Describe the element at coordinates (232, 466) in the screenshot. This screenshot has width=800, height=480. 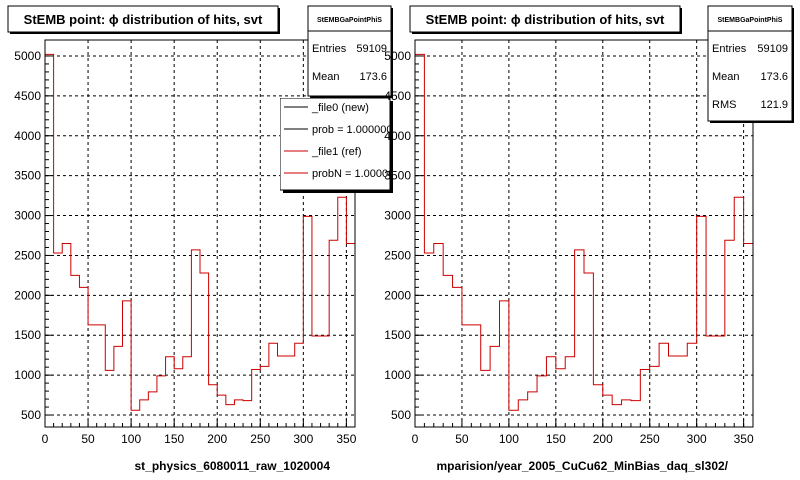
I see `x-axis-label: st_physics_6080011_raw_1020004` at that location.